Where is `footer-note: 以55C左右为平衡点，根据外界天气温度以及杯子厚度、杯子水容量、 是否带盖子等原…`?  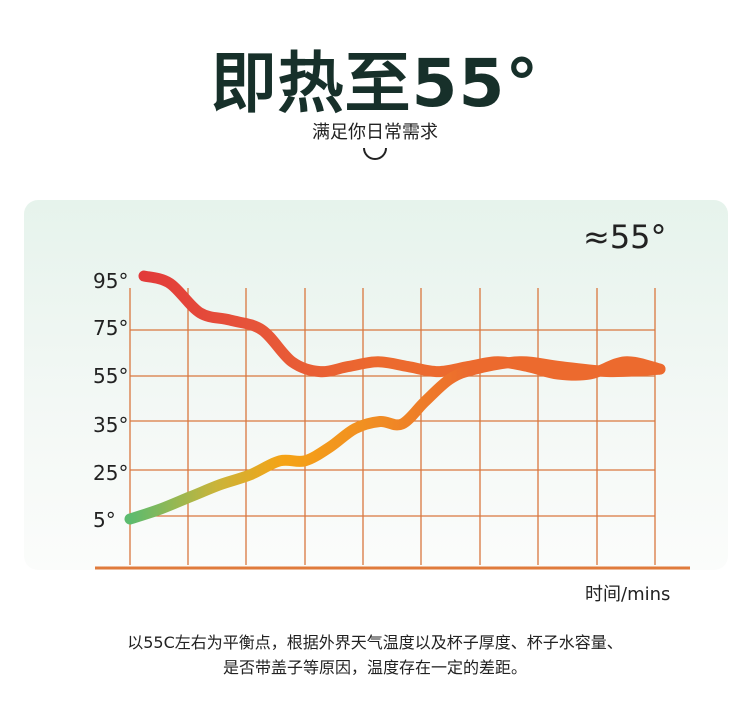
footer-note: 以55C左右为平衡点，根据外界天气温度以及杯子厚度、杯子水容量、 是否带盖子等原… is located at coordinates (375, 655).